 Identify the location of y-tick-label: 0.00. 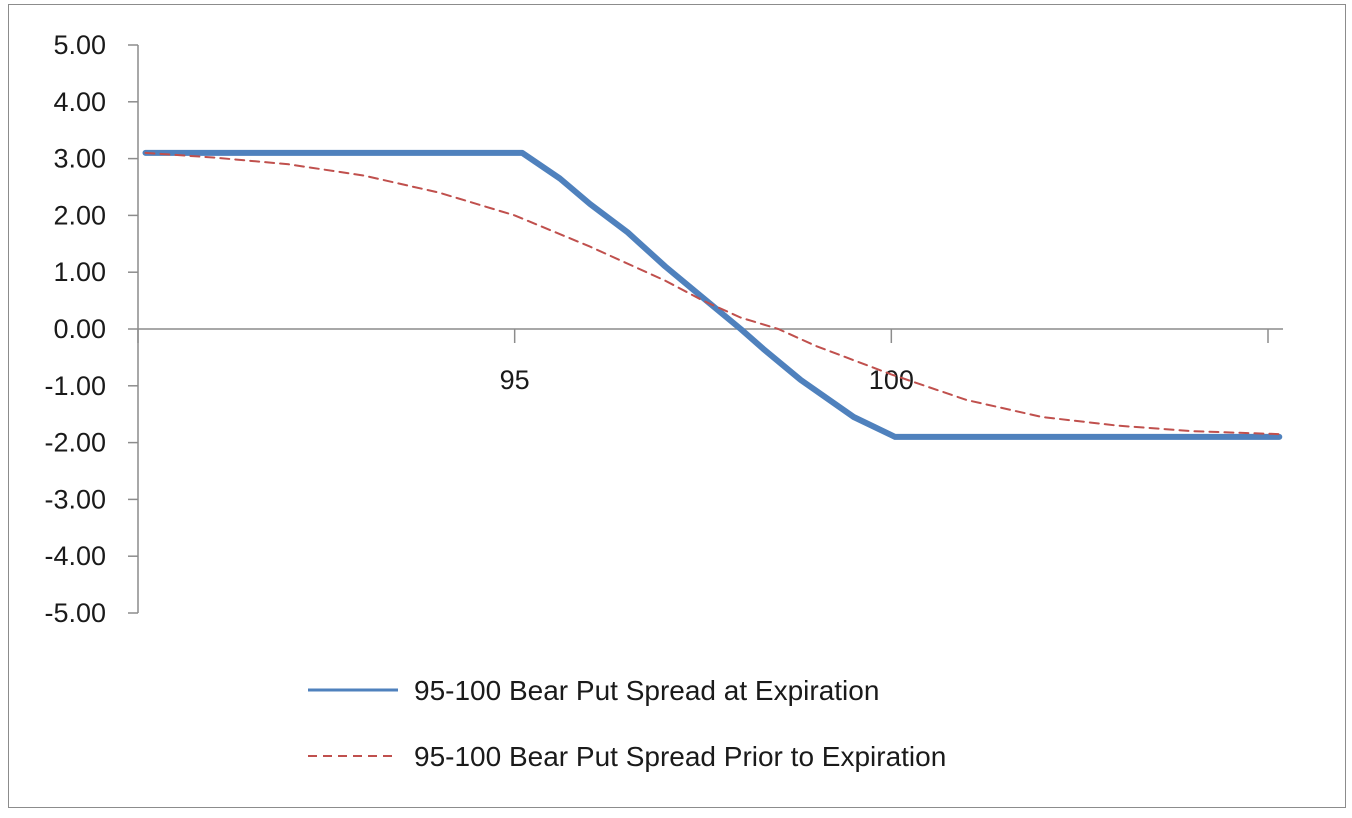
(79, 329).